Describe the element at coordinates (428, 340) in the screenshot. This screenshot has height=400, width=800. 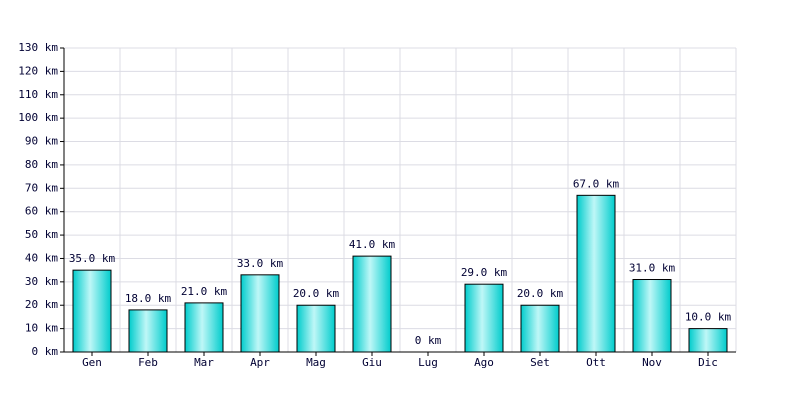
I see `value-label: 0 km` at that location.